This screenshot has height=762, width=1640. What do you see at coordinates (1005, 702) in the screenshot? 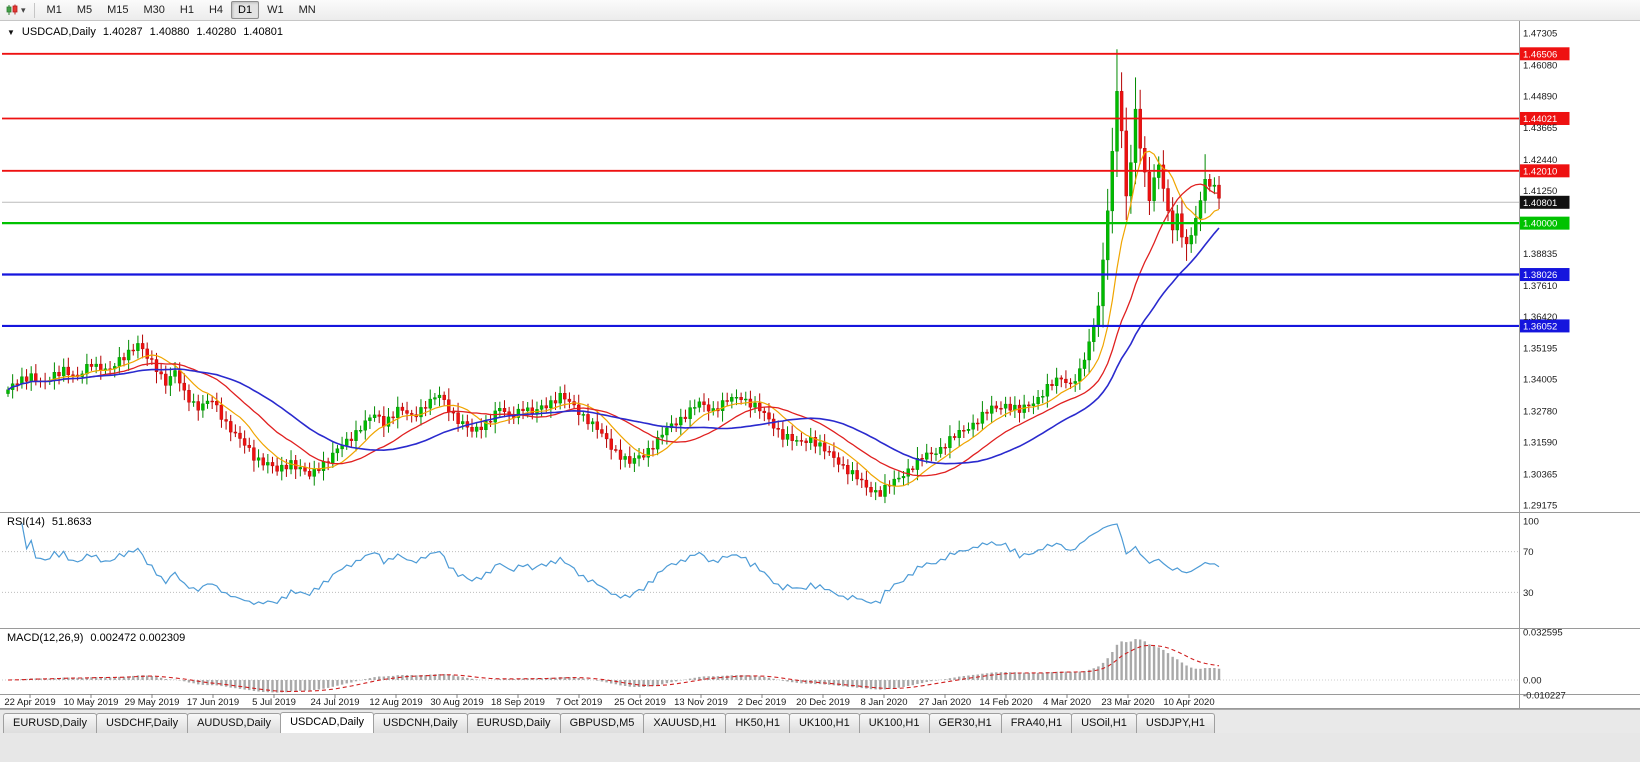
I see `svg-text: 14 Feb 2020` at bounding box center [1005, 702].